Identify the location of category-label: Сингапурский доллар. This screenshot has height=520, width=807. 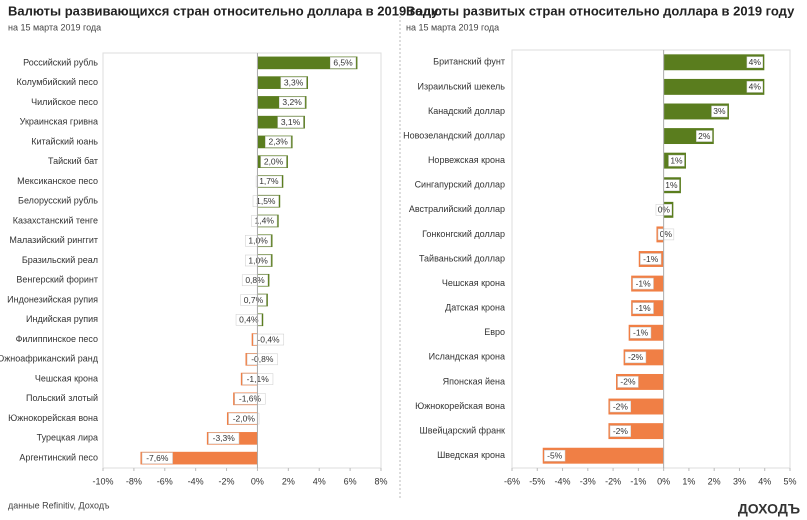
(460, 185).